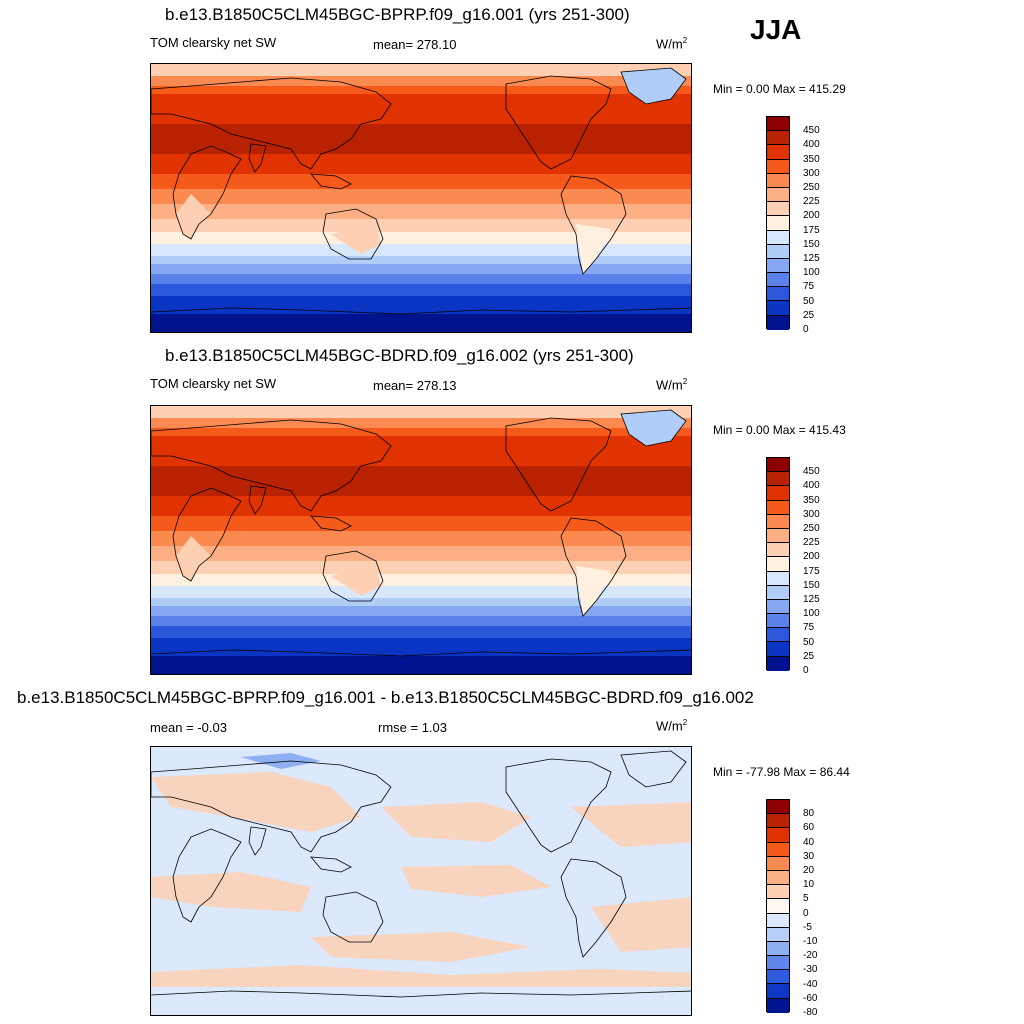 The width and height of the screenshot is (1024, 1024). Describe the element at coordinates (810, 970) in the screenshot. I see `panel3-colorbar-label: -30` at that location.